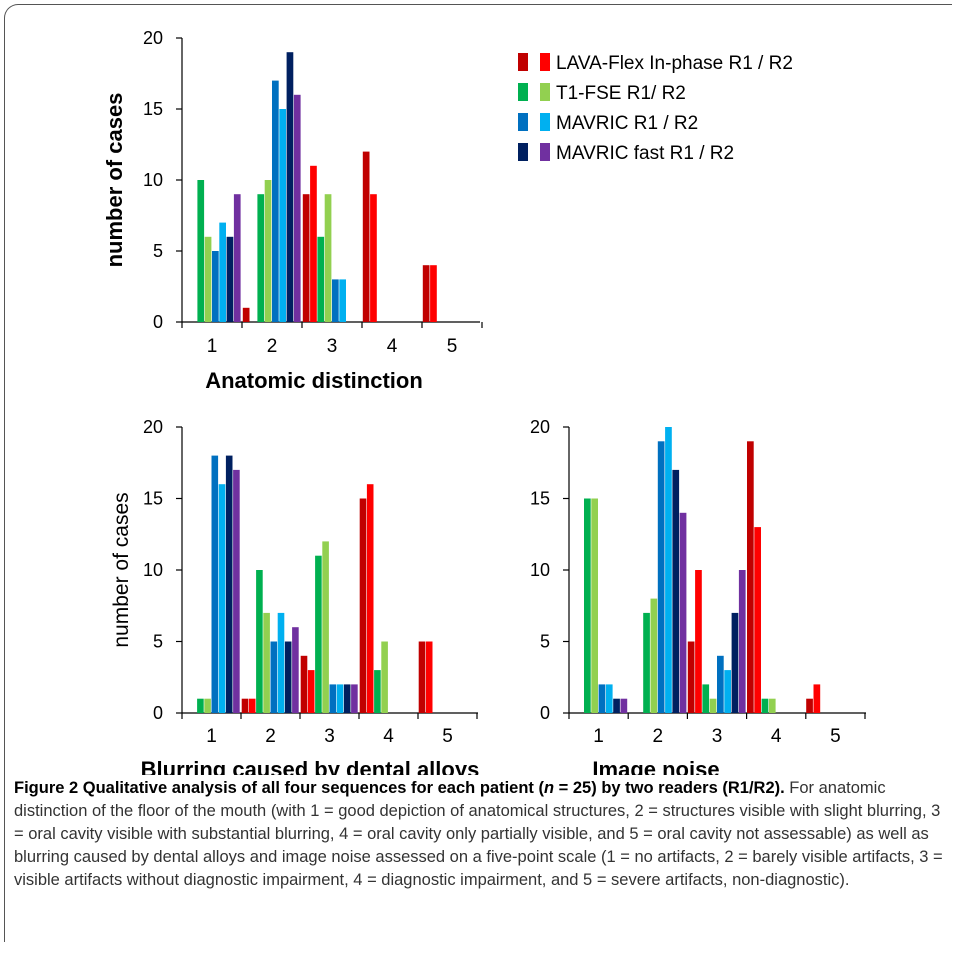 The height and width of the screenshot is (958, 955). Describe the element at coordinates (314, 380) in the screenshot. I see `x-axis-title: Anatomic distinction` at that location.